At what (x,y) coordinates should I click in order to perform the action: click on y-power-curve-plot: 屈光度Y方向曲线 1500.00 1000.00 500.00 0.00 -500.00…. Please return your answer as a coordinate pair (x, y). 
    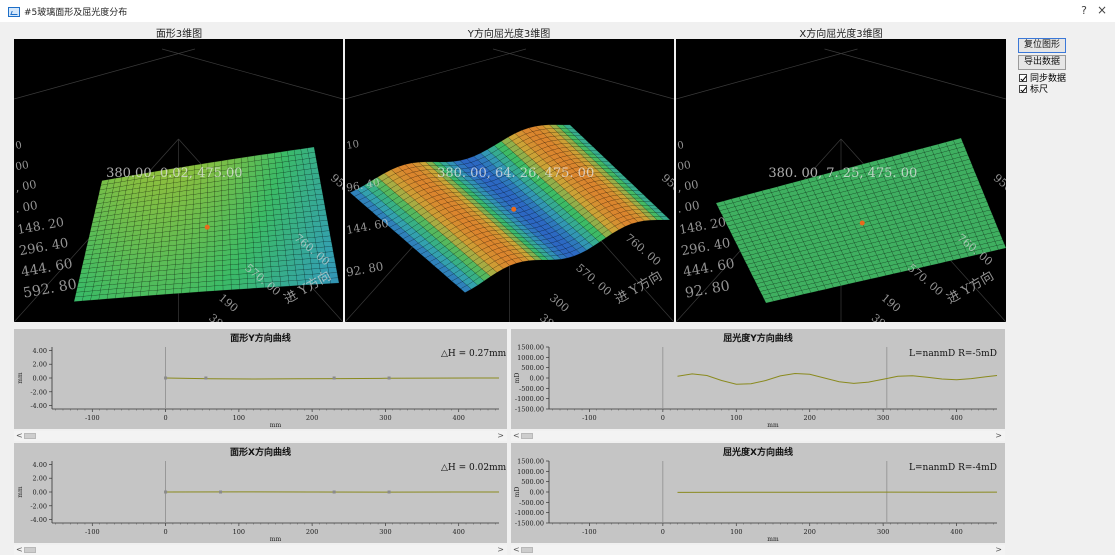
    Looking at the image, I should click on (758, 379).